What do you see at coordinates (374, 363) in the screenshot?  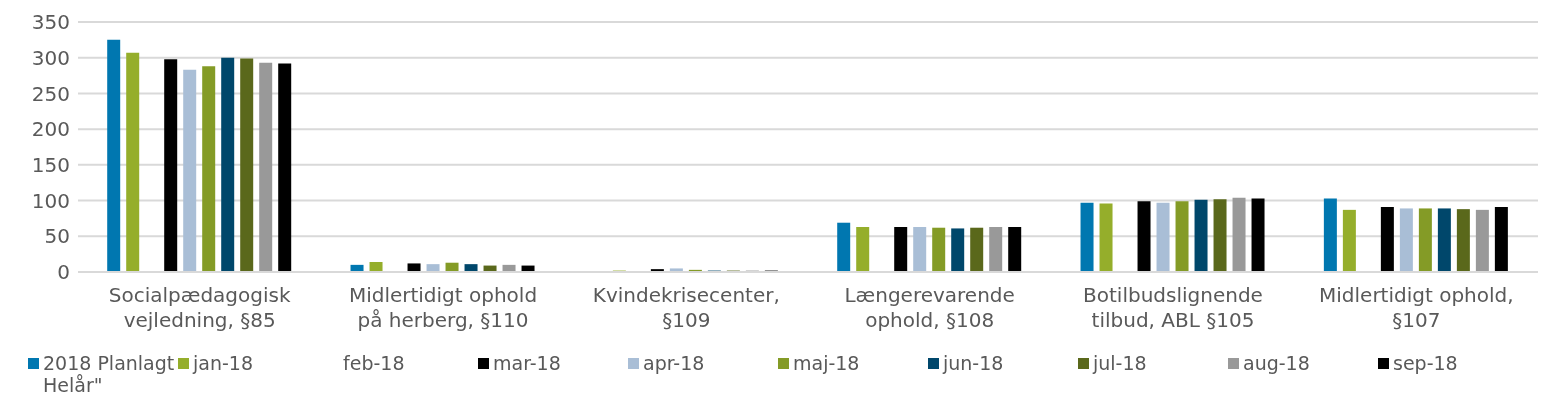 I see `text: feb-18` at bounding box center [374, 363].